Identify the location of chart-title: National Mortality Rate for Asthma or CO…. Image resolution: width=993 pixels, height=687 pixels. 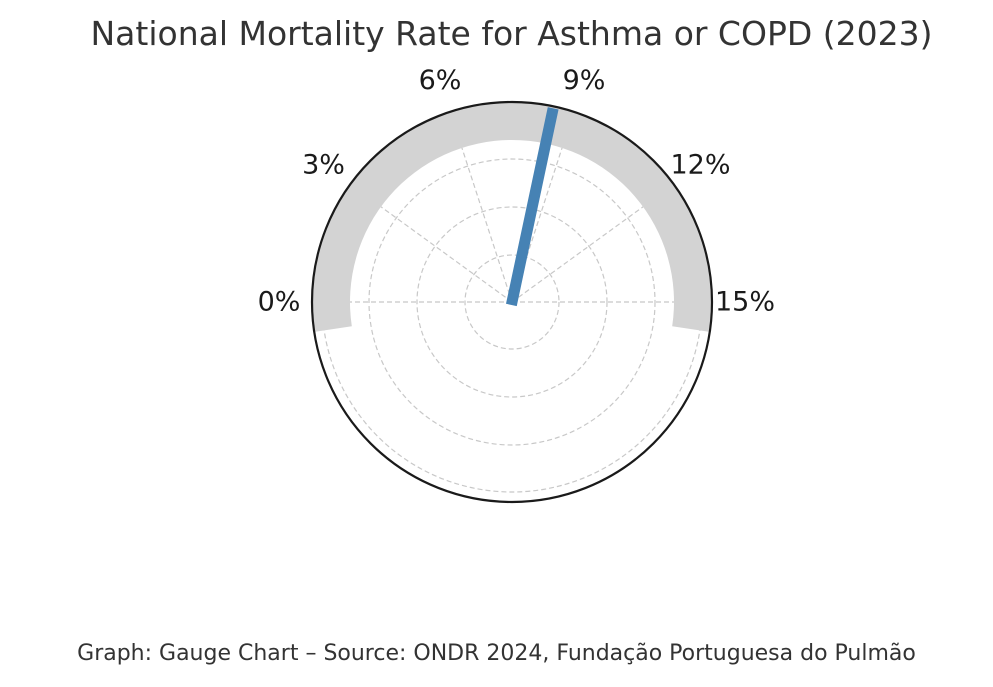
(511, 33).